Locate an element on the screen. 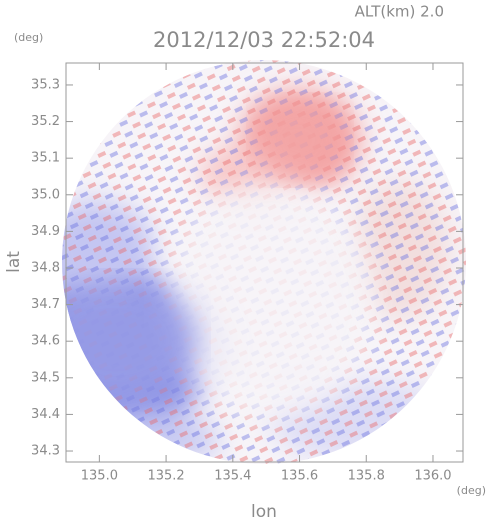  x-tick-label: 136.0 is located at coordinates (432, 476).